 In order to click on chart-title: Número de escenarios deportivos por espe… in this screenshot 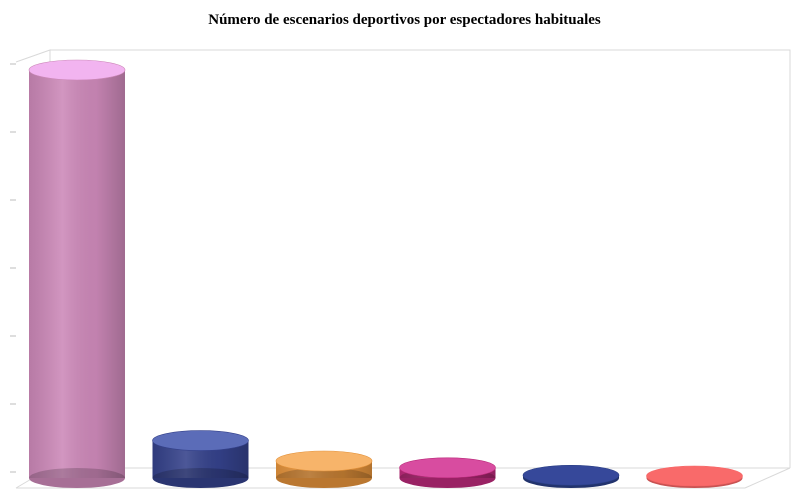, I will do `click(404, 20)`.